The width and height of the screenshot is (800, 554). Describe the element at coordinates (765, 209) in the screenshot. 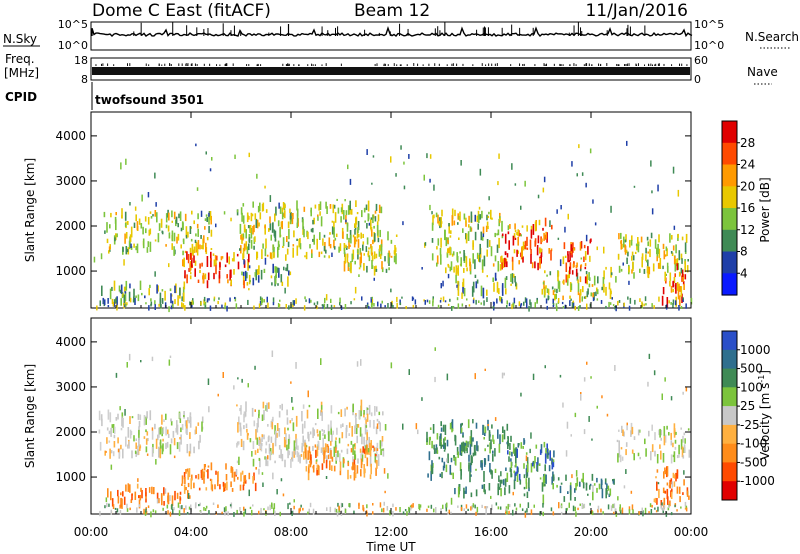

I see `power-colorbar-title: Power [dB]` at that location.